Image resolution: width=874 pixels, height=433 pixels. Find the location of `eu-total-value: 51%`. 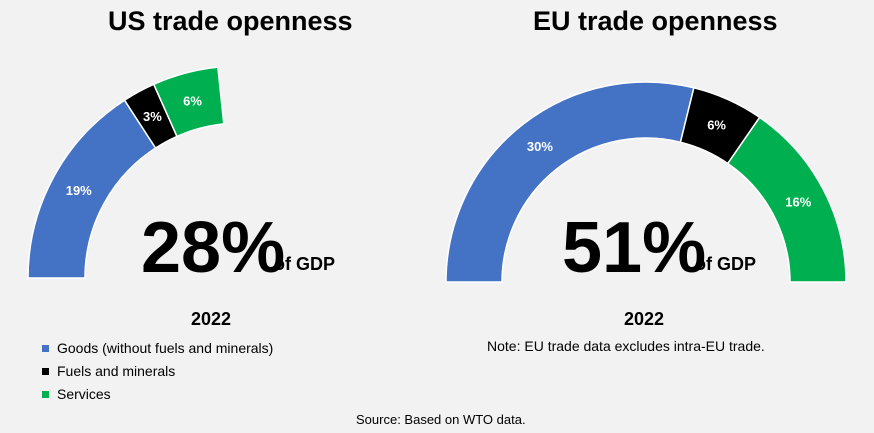

eu-total-value: 51% is located at coordinates (634, 248).